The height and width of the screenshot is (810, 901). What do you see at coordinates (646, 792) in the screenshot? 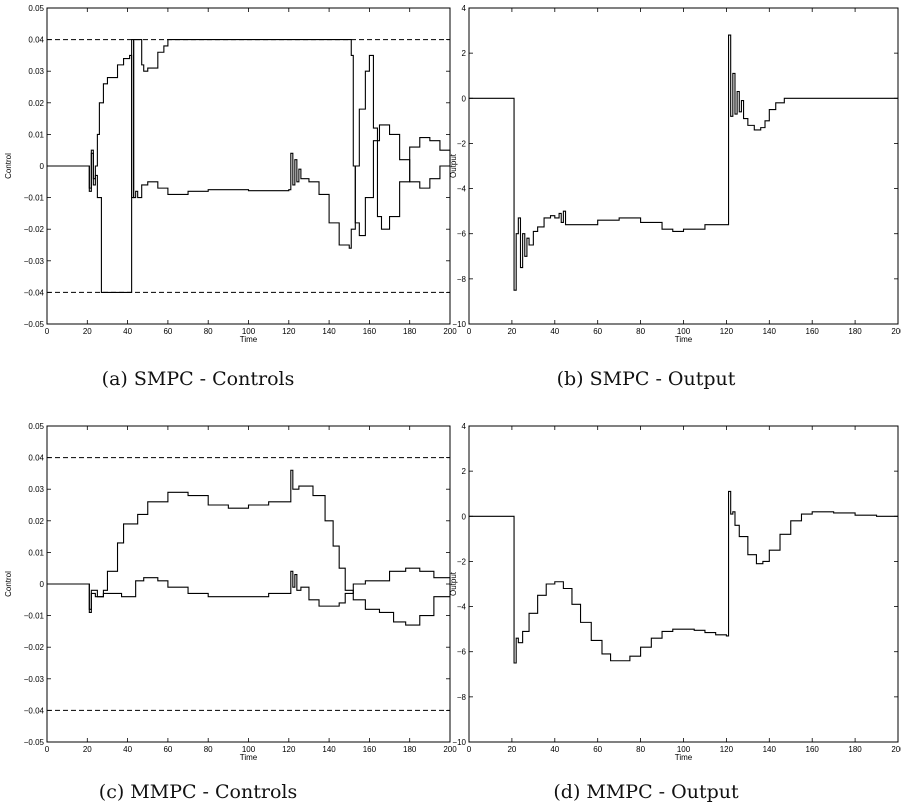
I see `chart-caption: (d) MMPC - Output` at bounding box center [646, 792].